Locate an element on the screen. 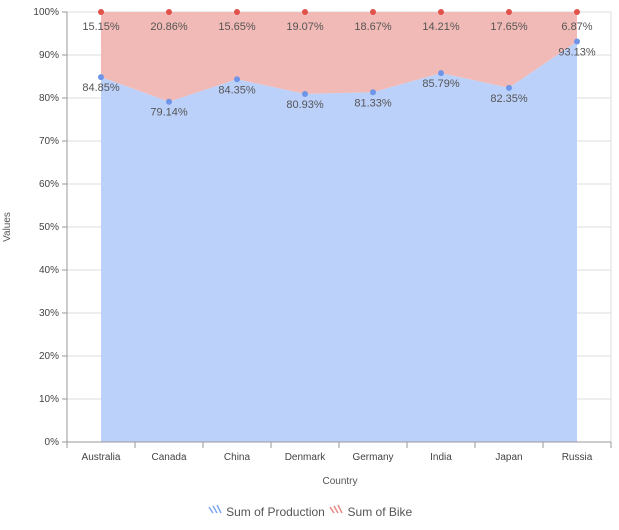  y-tick-label: 20% is located at coordinates (49, 356).